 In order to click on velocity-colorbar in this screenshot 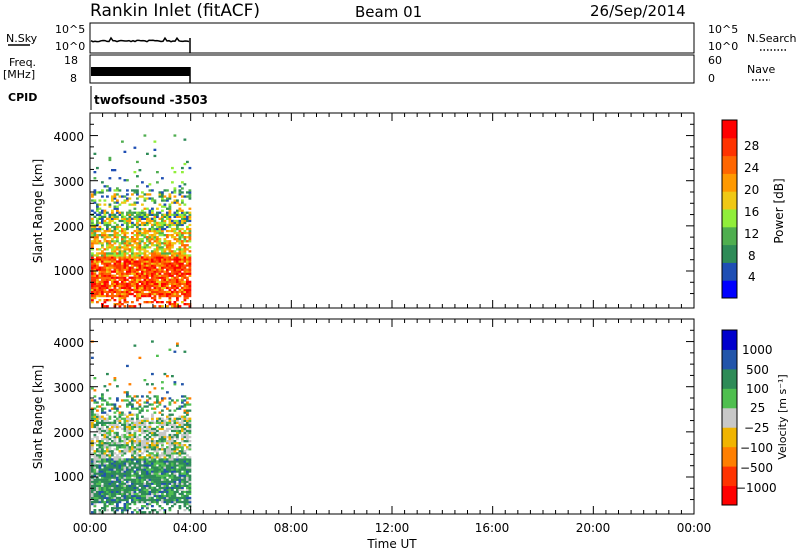, I will do `click(729, 418)`.